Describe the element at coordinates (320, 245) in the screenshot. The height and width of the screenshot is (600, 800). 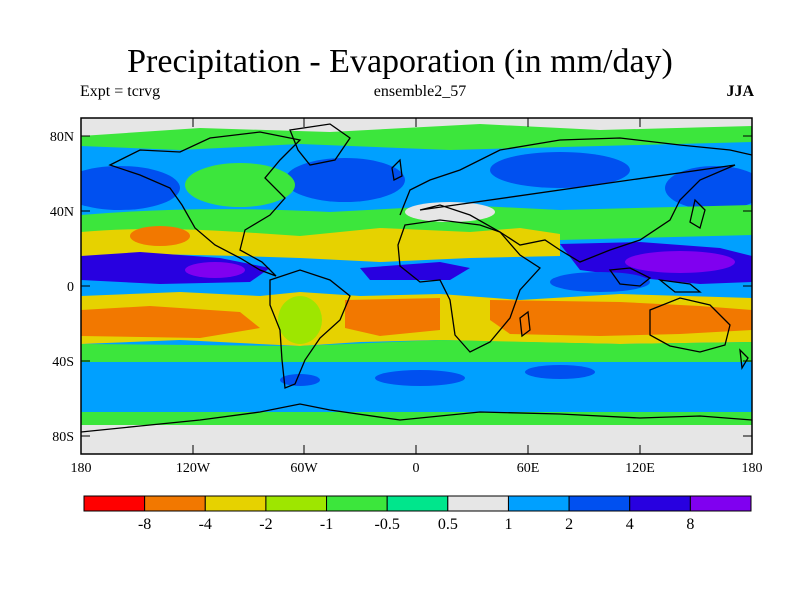
I see `north-subtropics-dry` at that location.